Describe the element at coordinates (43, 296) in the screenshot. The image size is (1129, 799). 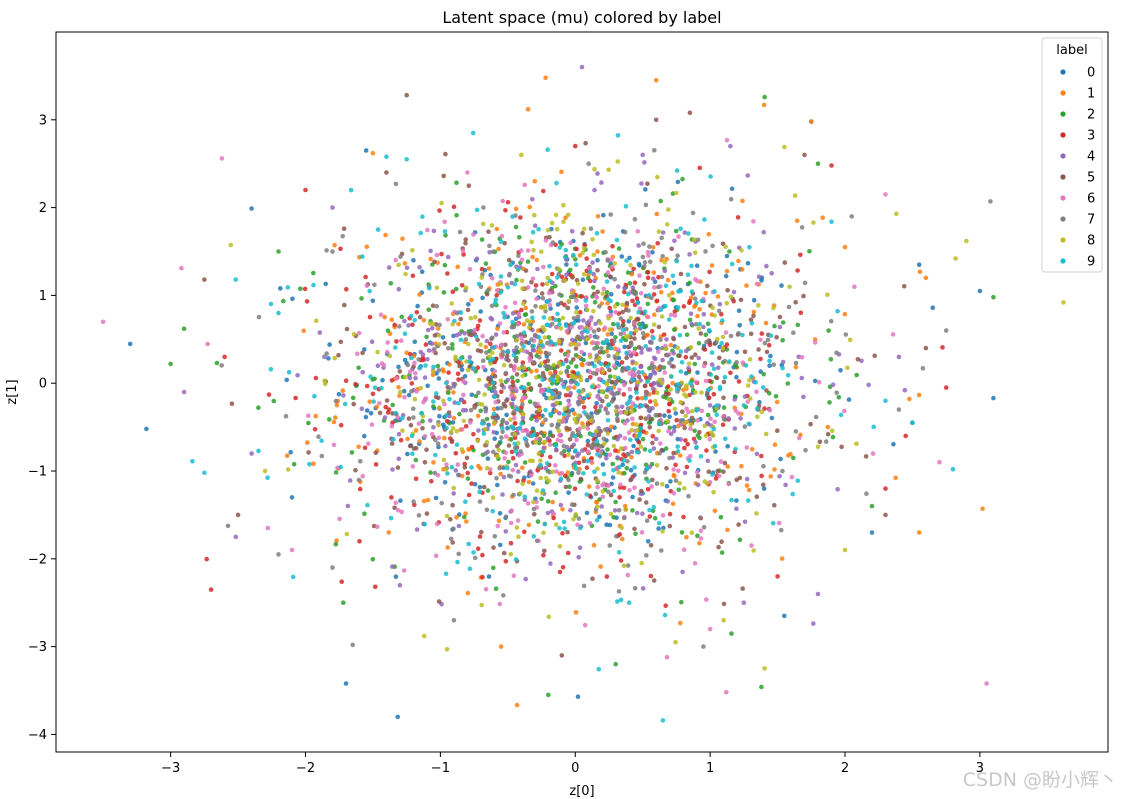
I see `y-tick-label: 1` at that location.